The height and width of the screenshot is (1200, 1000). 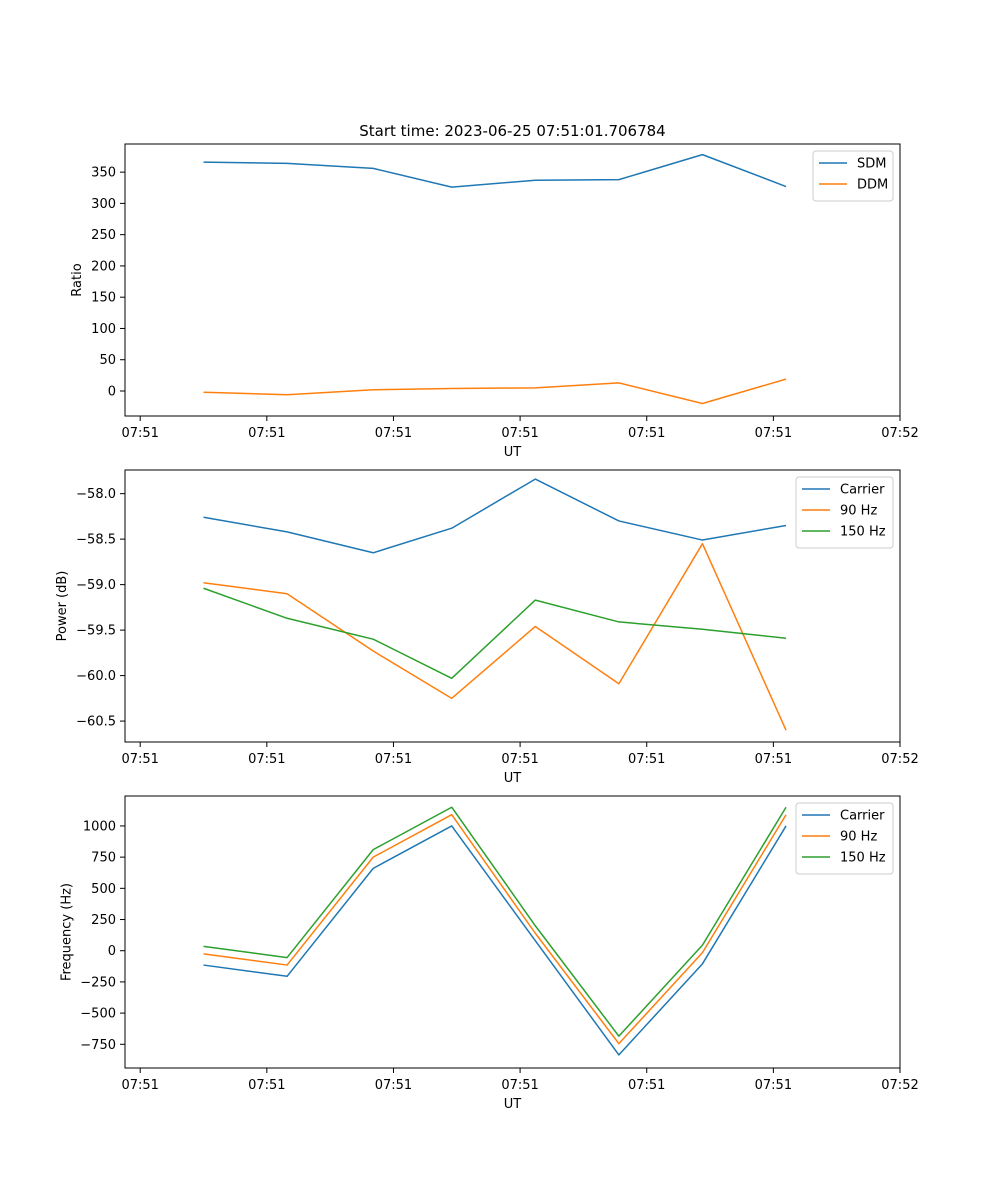 I want to click on y-tick-label: 500, so click(x=103, y=889).